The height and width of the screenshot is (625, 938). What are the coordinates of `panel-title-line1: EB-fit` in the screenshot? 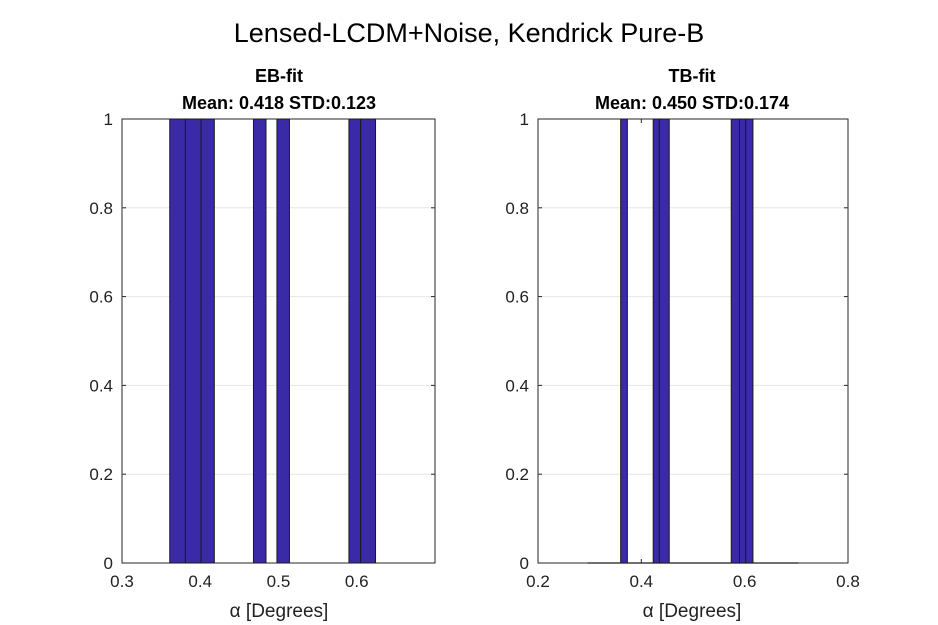 It's located at (279, 76).